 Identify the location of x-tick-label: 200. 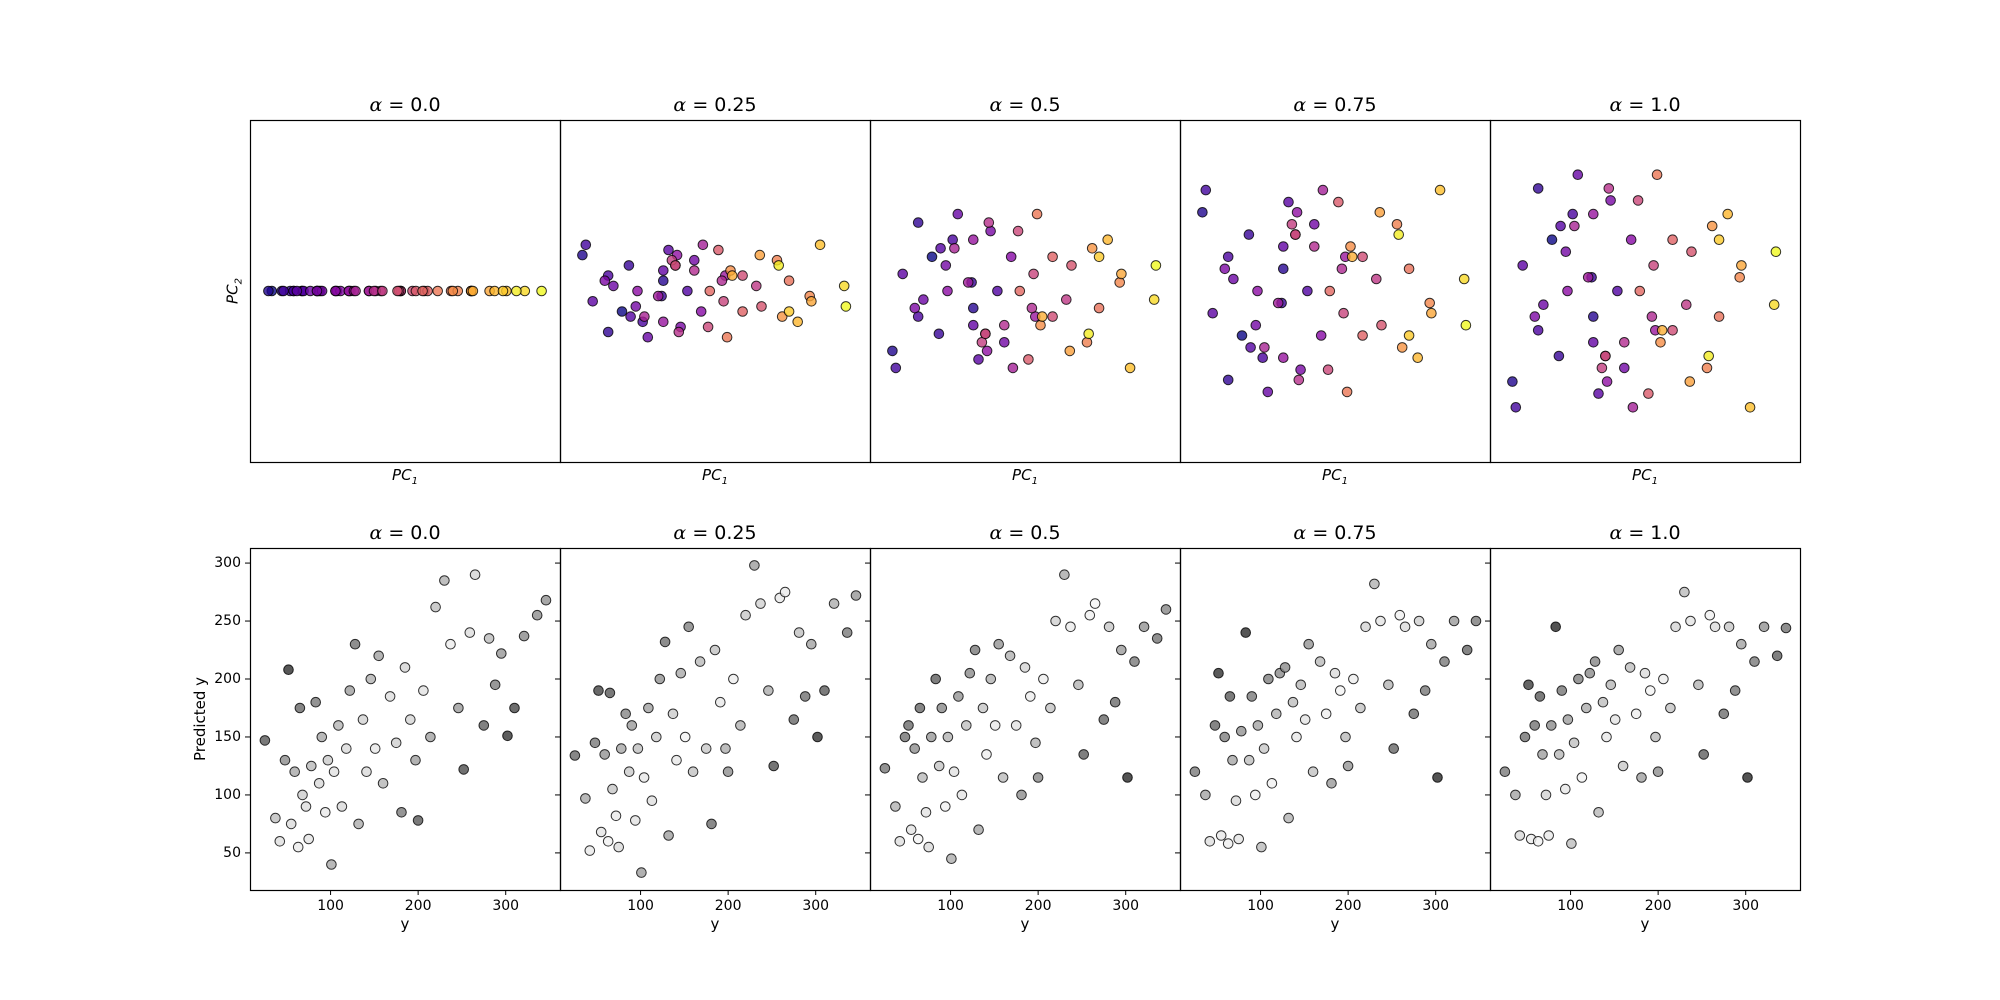
(1038, 906).